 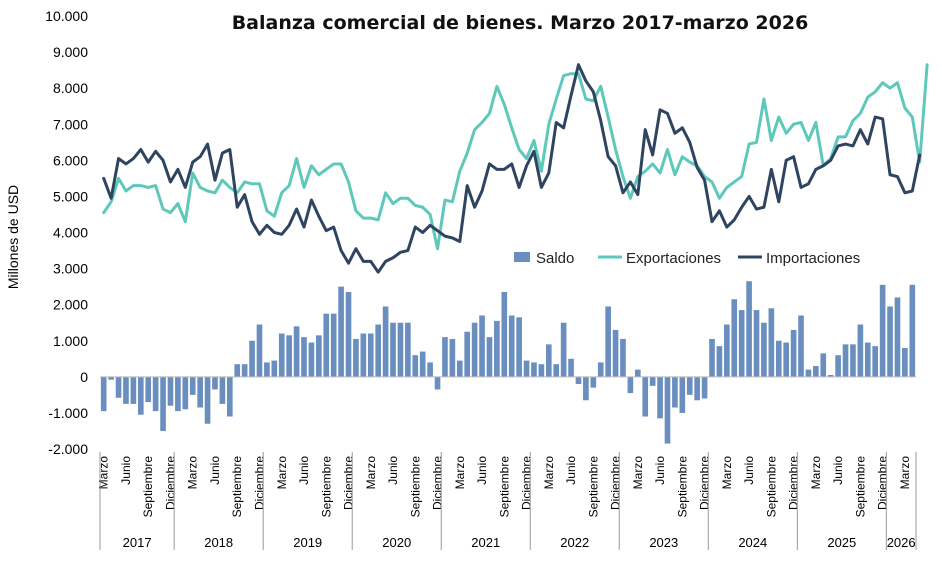 I want to click on y-tick-label: 10.000, so click(x=66, y=16).